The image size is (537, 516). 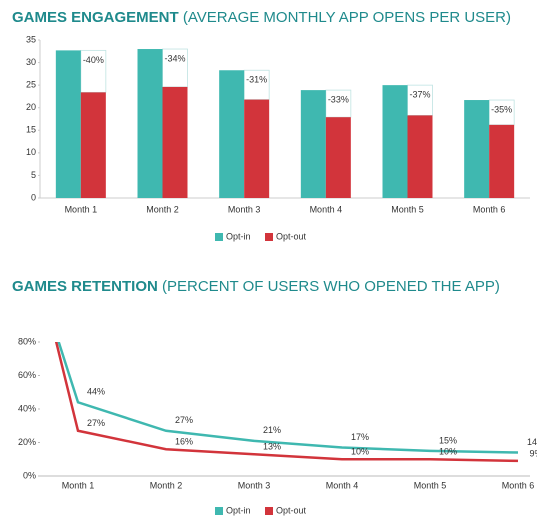 What do you see at coordinates (31, 152) in the screenshot?
I see `y-tick-label: 10` at bounding box center [31, 152].